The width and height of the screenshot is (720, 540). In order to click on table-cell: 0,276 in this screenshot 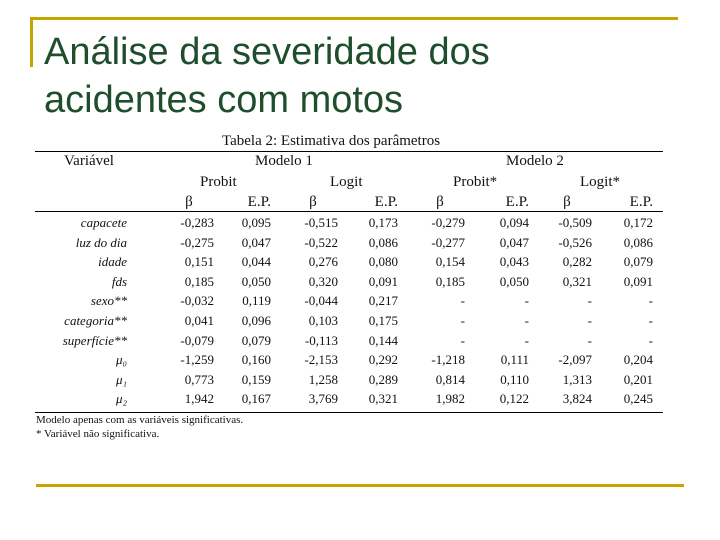, I will do `click(323, 261)`.